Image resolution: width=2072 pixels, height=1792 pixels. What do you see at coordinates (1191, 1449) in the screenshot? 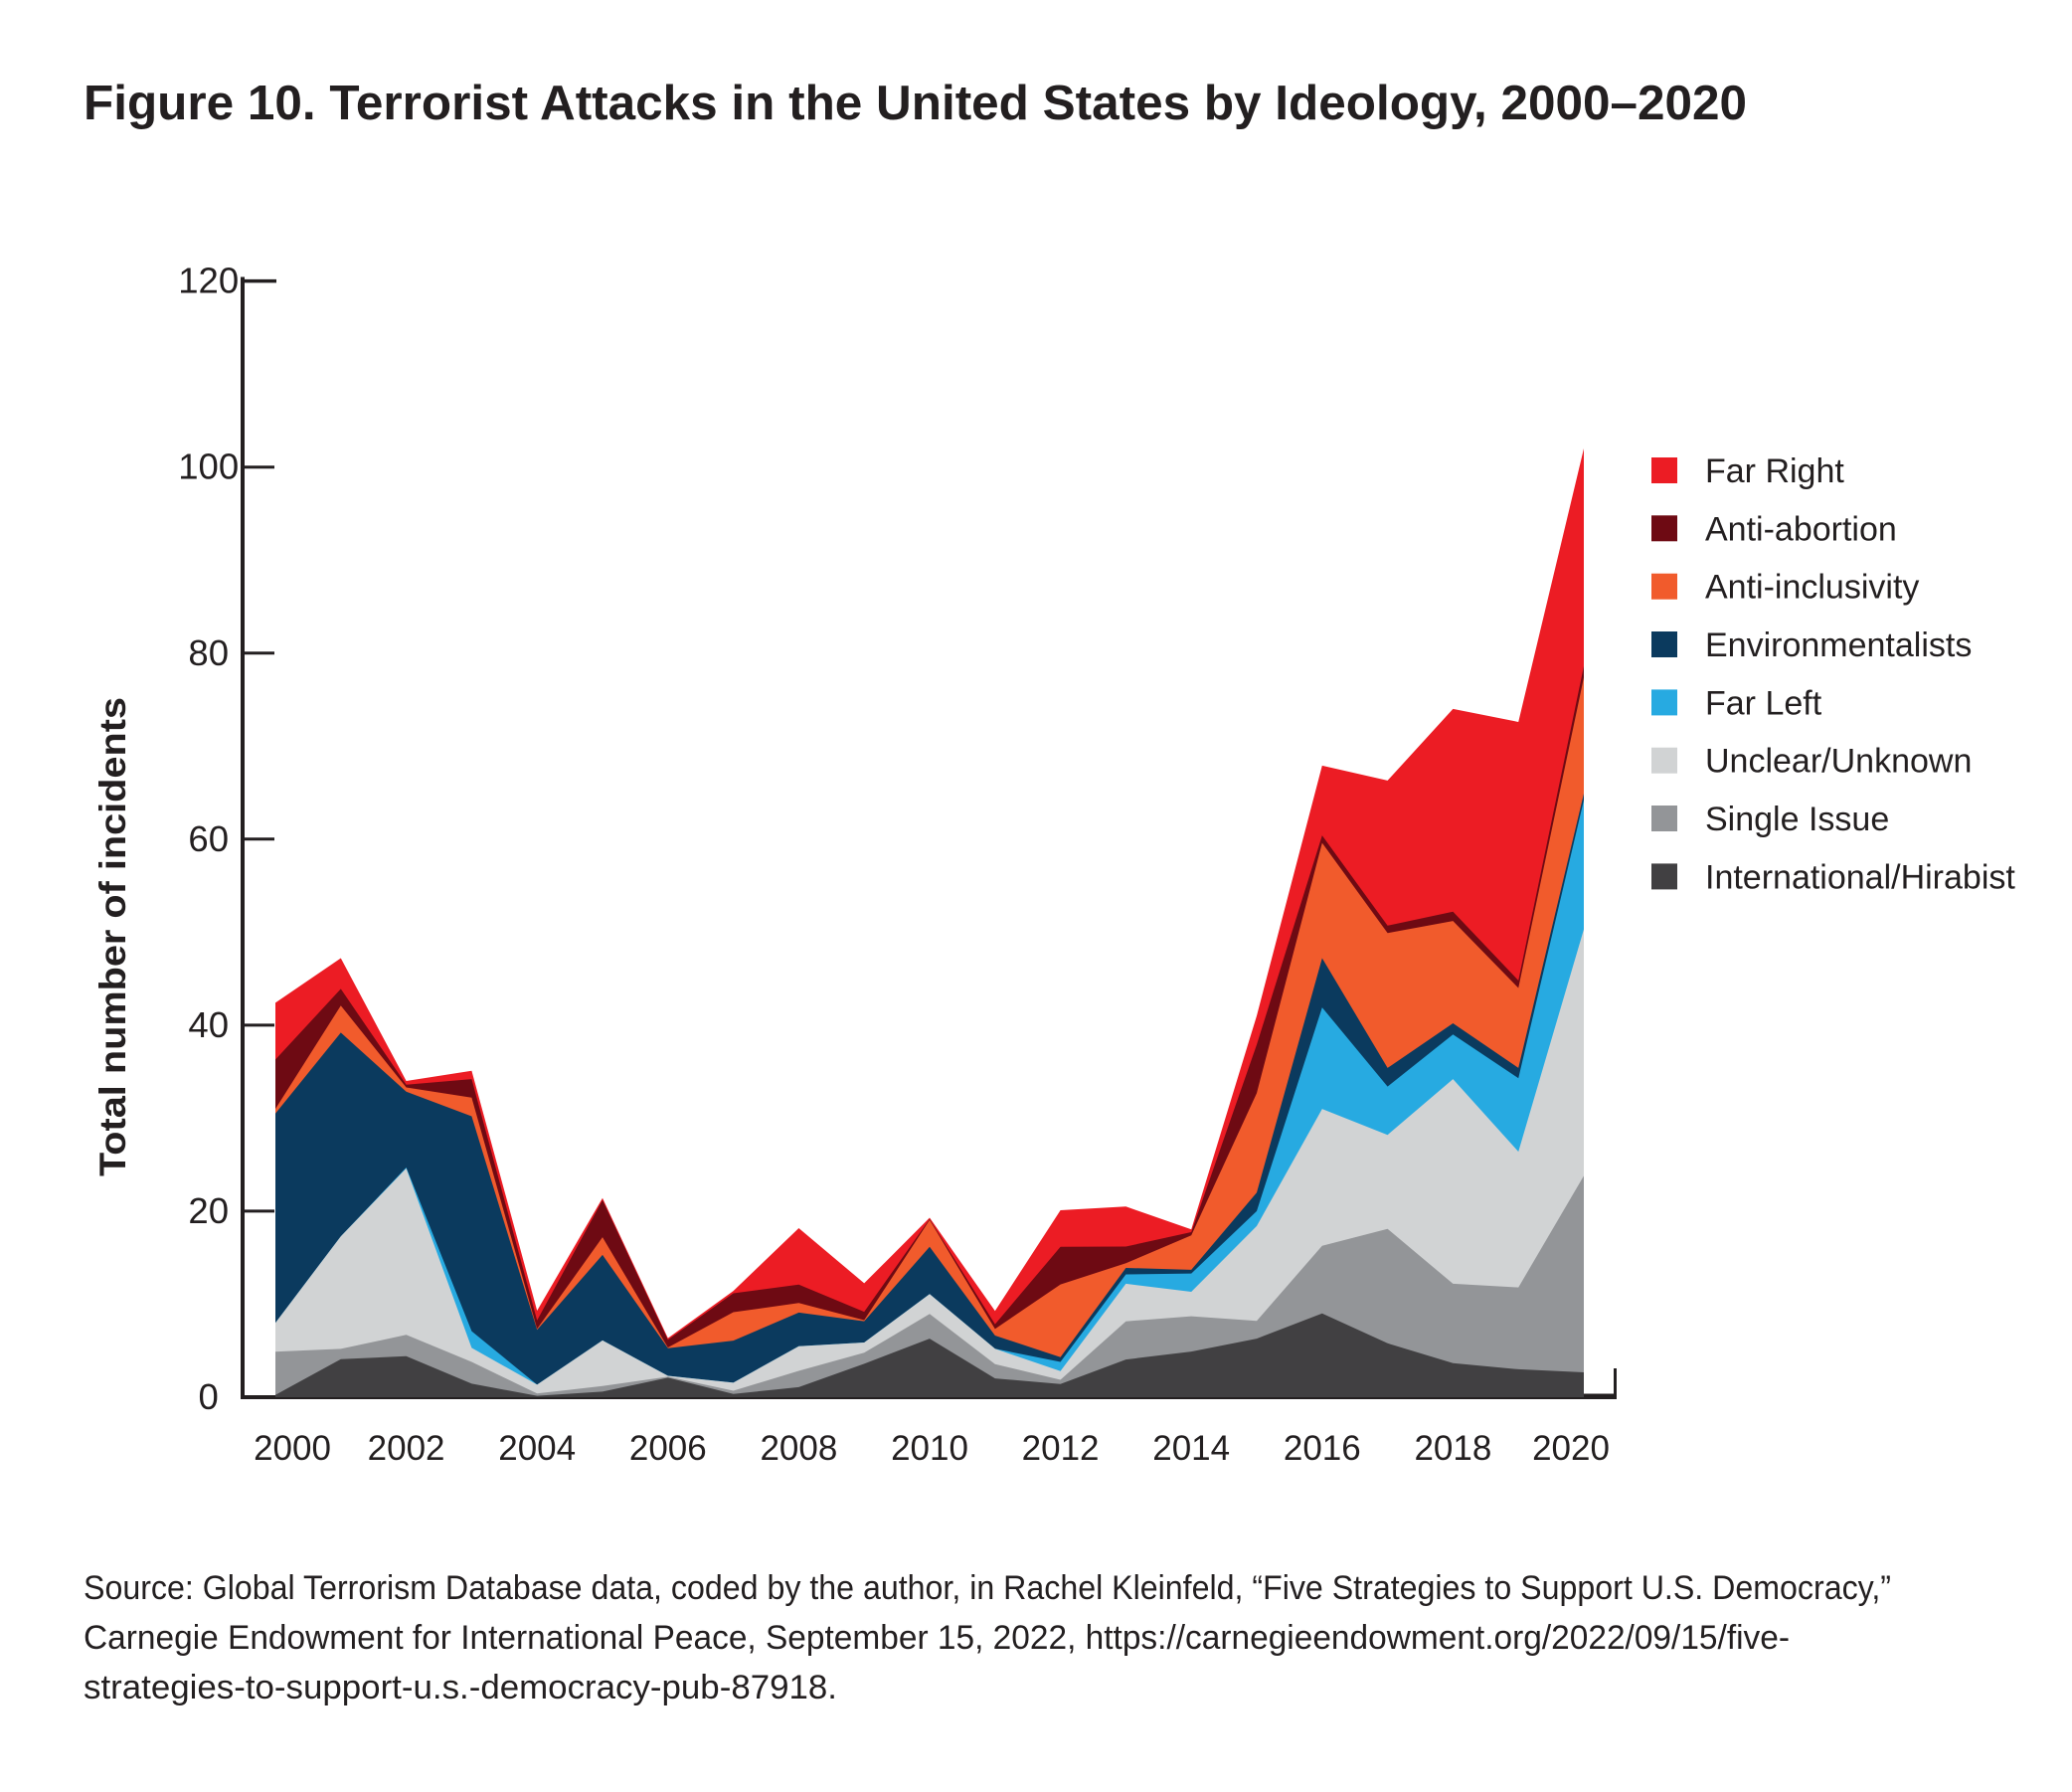
I see `svg-text: 2014` at bounding box center [1191, 1449].